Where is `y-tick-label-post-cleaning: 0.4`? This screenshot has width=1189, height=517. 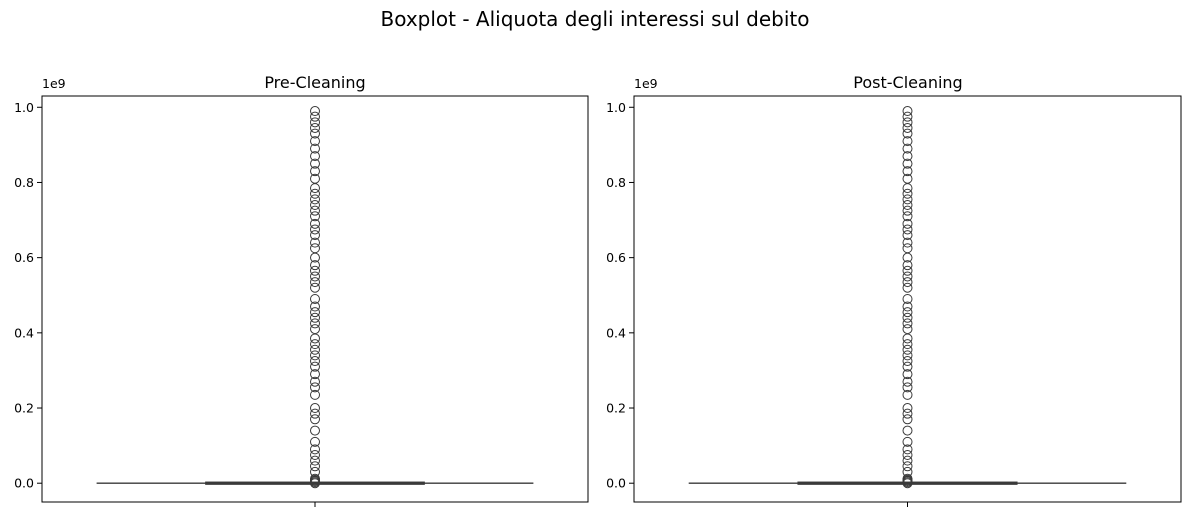
y-tick-label-post-cleaning: 0.4 is located at coordinates (616, 332).